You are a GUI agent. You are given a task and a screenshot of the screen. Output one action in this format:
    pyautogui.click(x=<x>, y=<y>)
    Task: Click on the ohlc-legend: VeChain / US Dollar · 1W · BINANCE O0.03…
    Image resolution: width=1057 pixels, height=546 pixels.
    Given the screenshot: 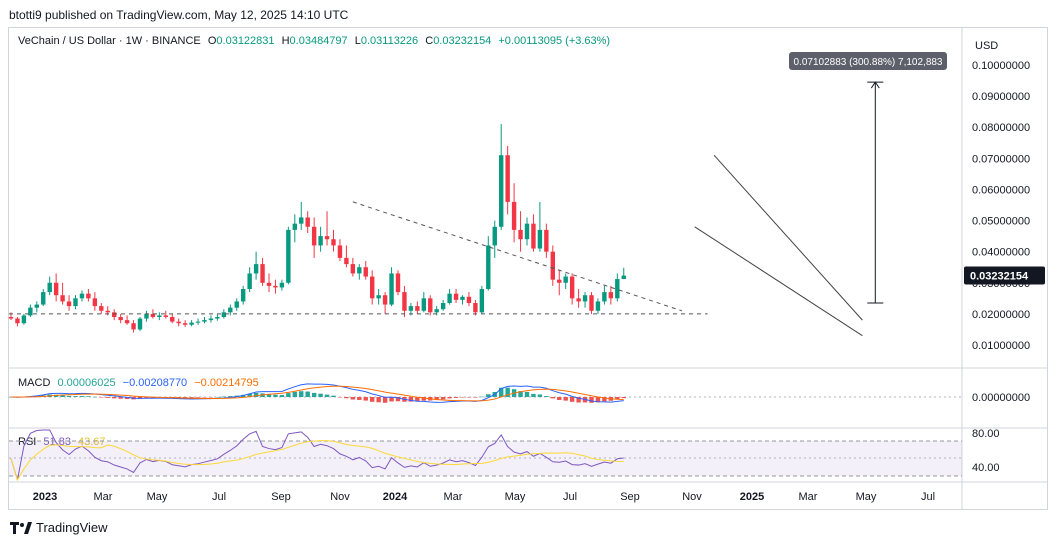 What is the action you would take?
    pyautogui.click(x=314, y=41)
    